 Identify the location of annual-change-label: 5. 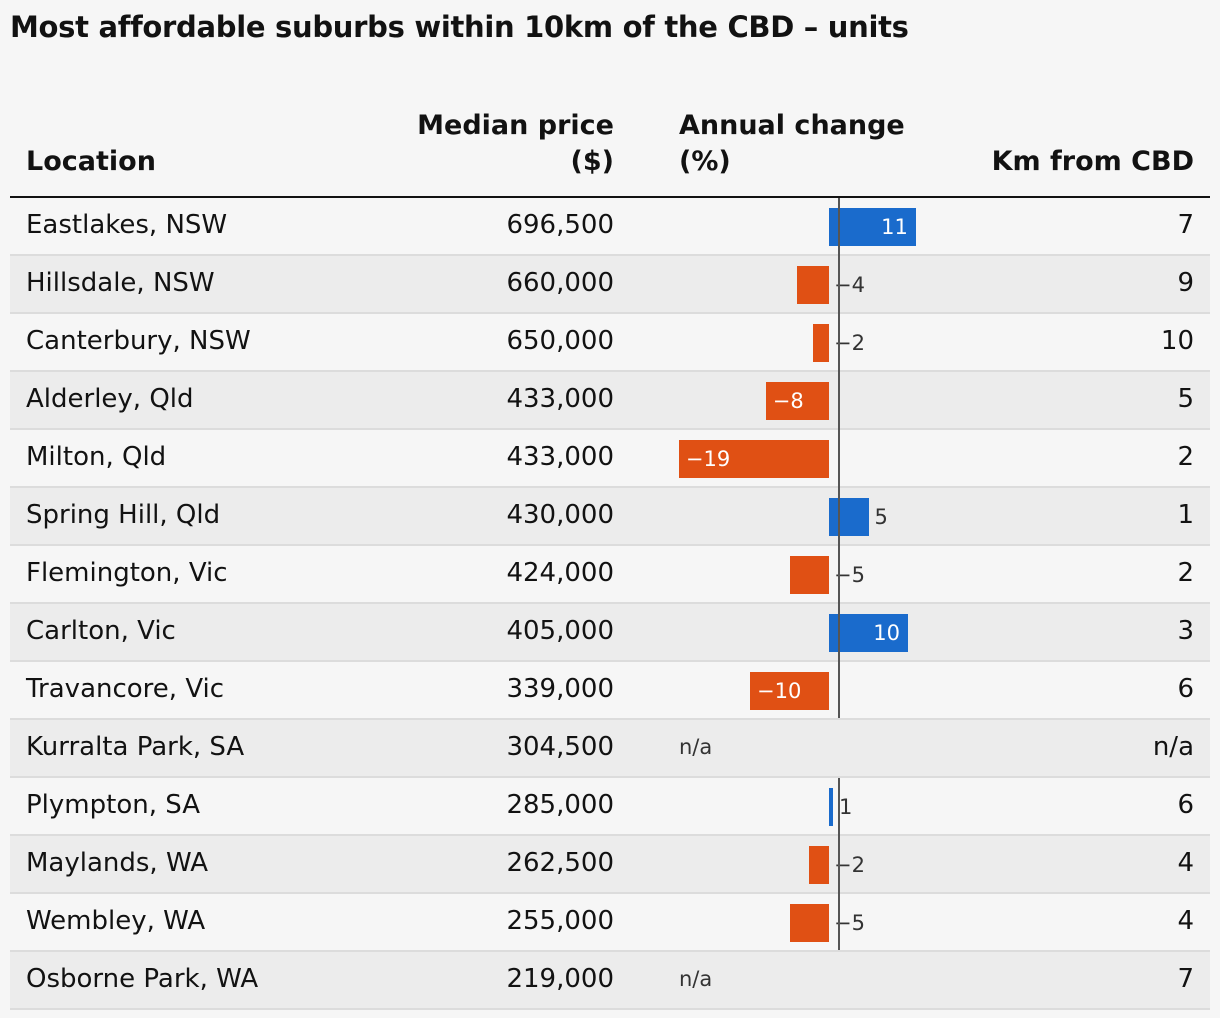
(881, 517).